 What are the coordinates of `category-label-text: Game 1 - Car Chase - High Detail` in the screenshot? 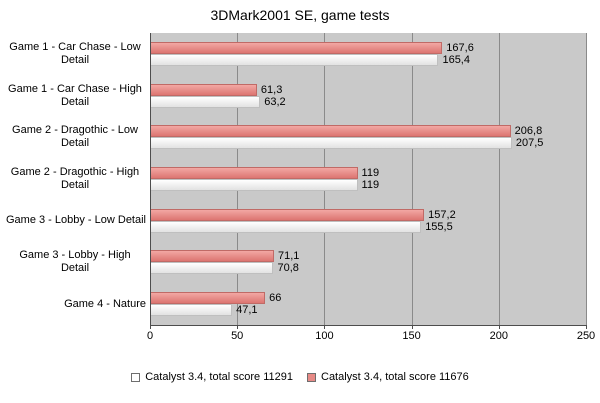 It's located at (75, 95).